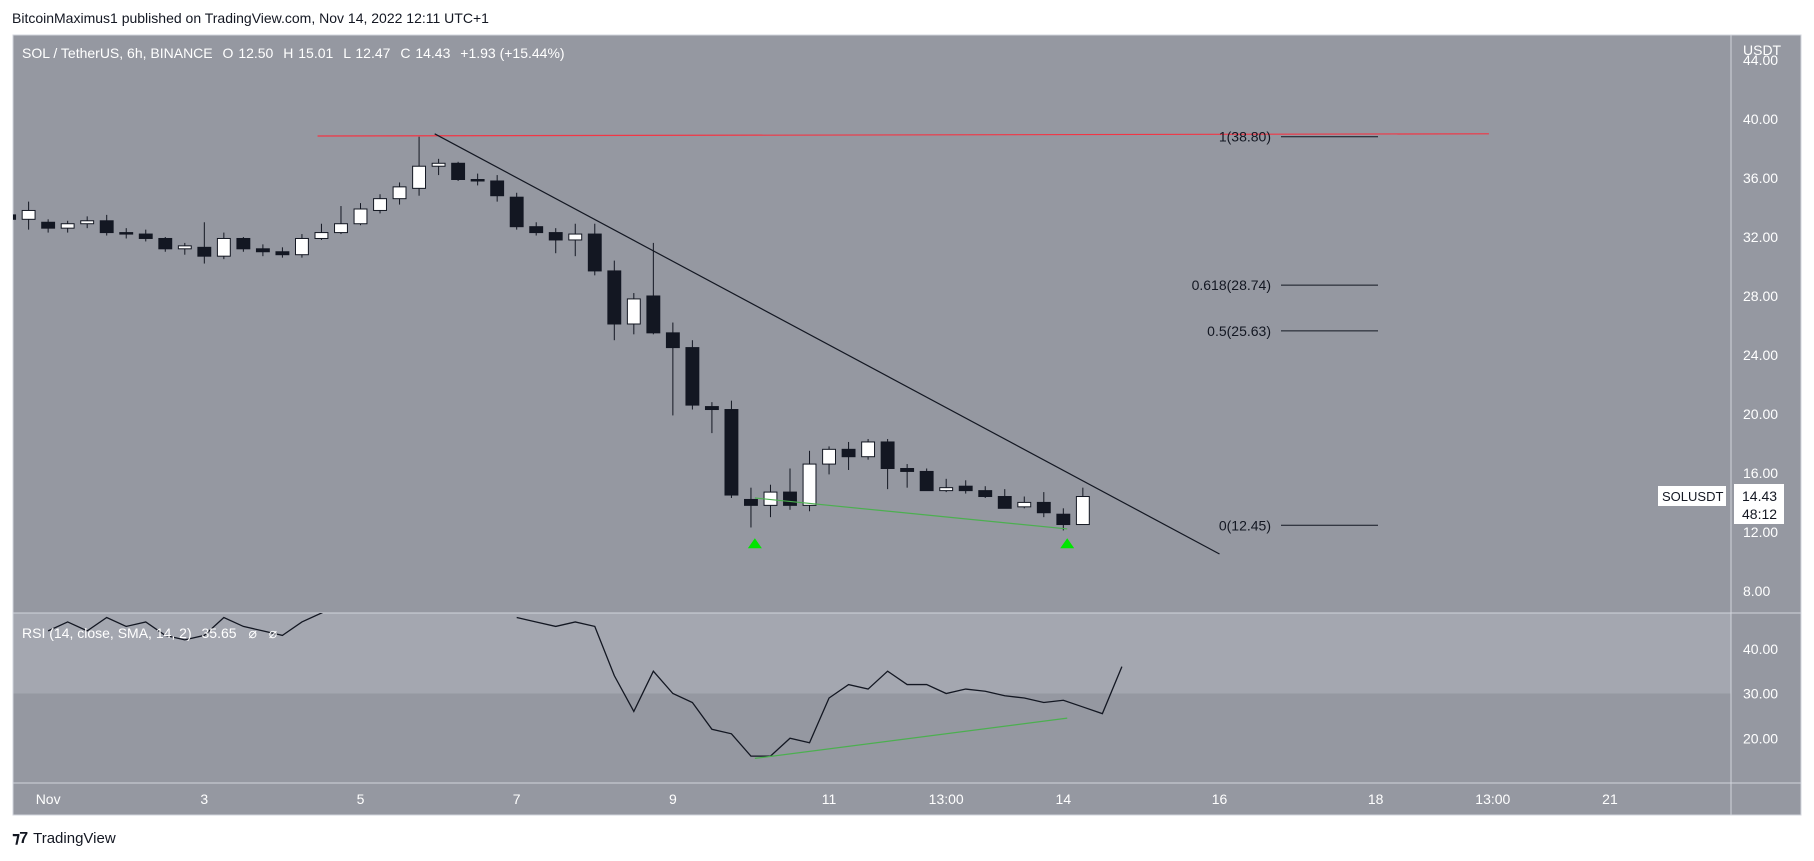 Image resolution: width=1814 pixels, height=861 pixels. Describe the element at coordinates (1376, 799) in the screenshot. I see `time-tick-9: 18` at that location.